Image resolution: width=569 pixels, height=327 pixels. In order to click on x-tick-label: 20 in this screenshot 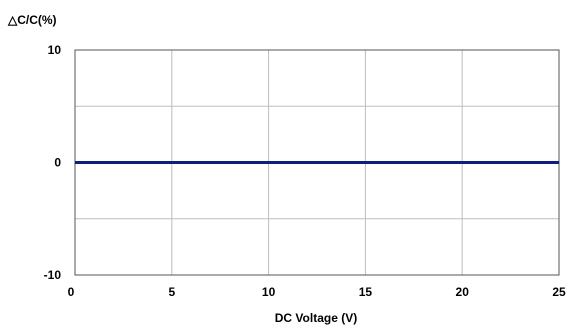, I will do `click(463, 292)`.